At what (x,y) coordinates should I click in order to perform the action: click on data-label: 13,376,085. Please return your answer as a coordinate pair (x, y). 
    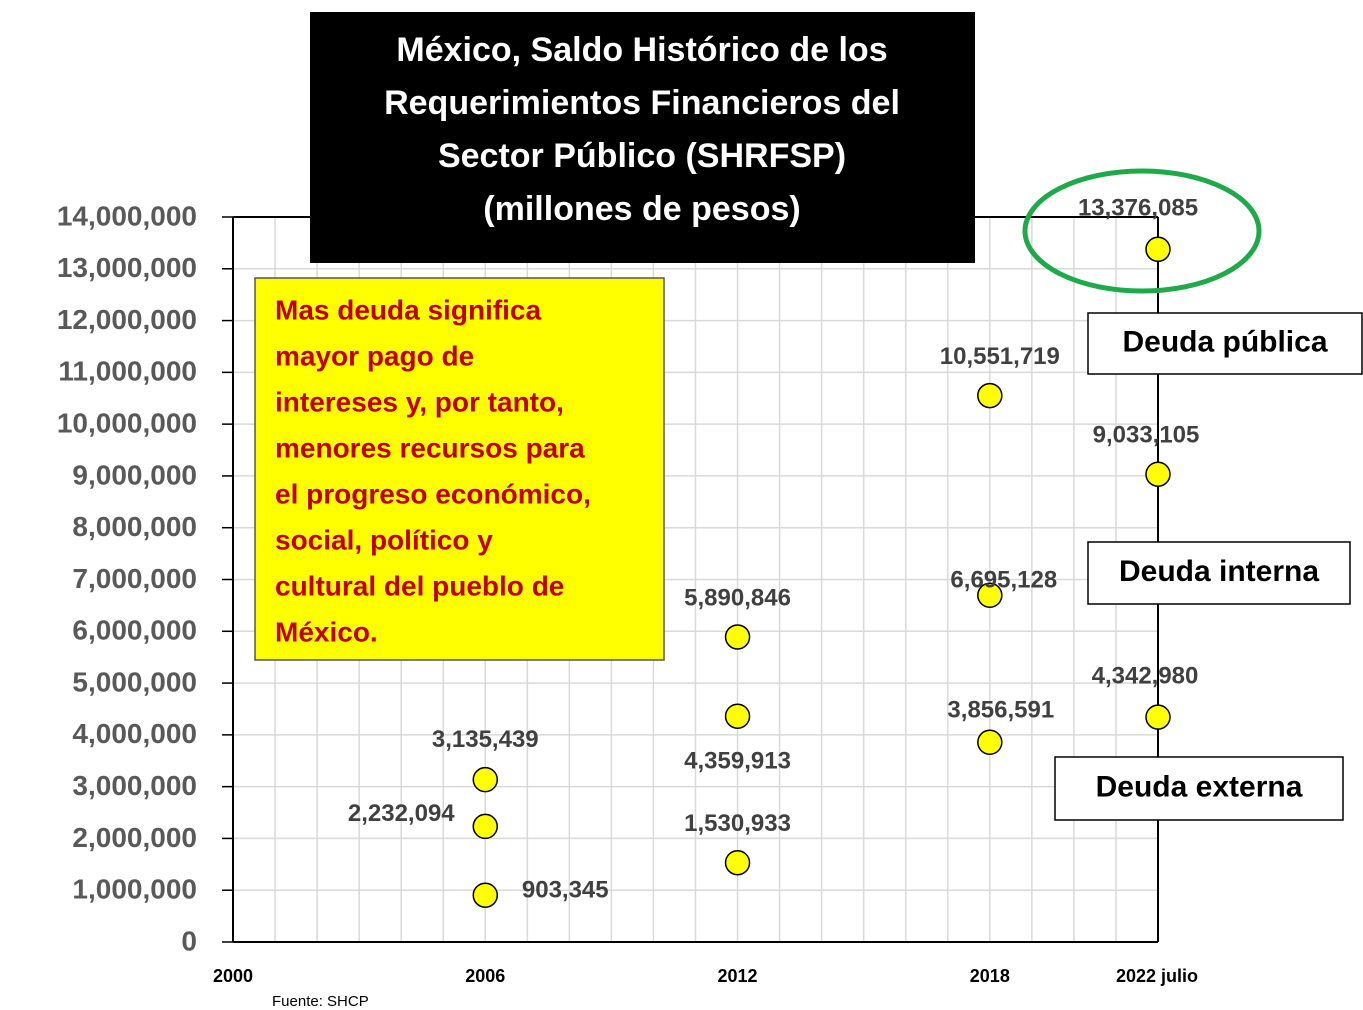
    Looking at the image, I should click on (1138, 208).